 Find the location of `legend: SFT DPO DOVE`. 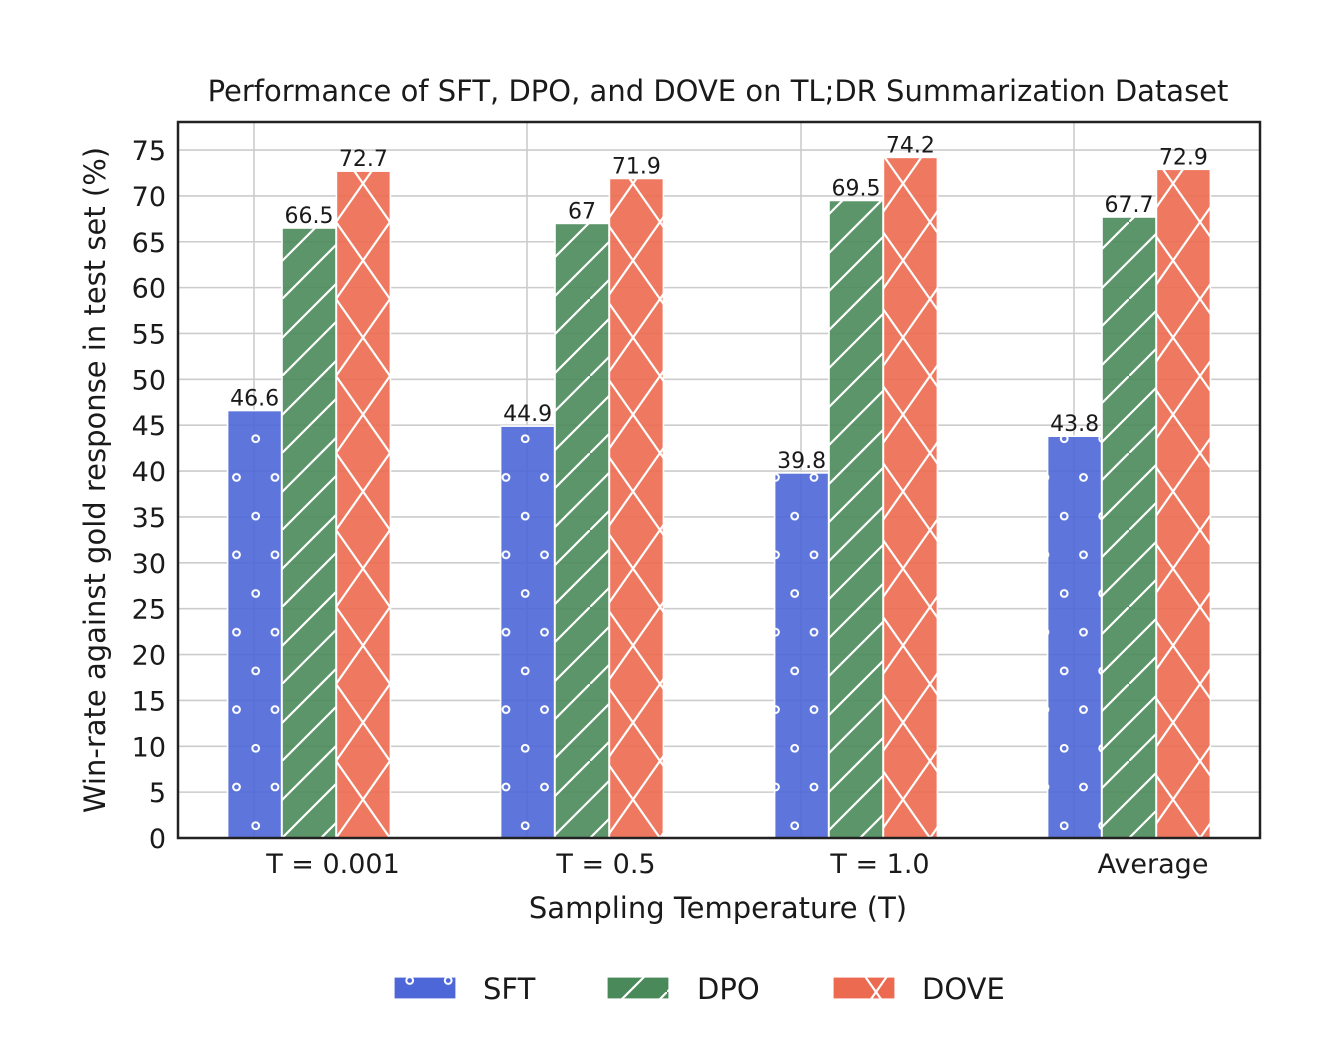

legend: SFT DPO DOVE is located at coordinates (699, 989).